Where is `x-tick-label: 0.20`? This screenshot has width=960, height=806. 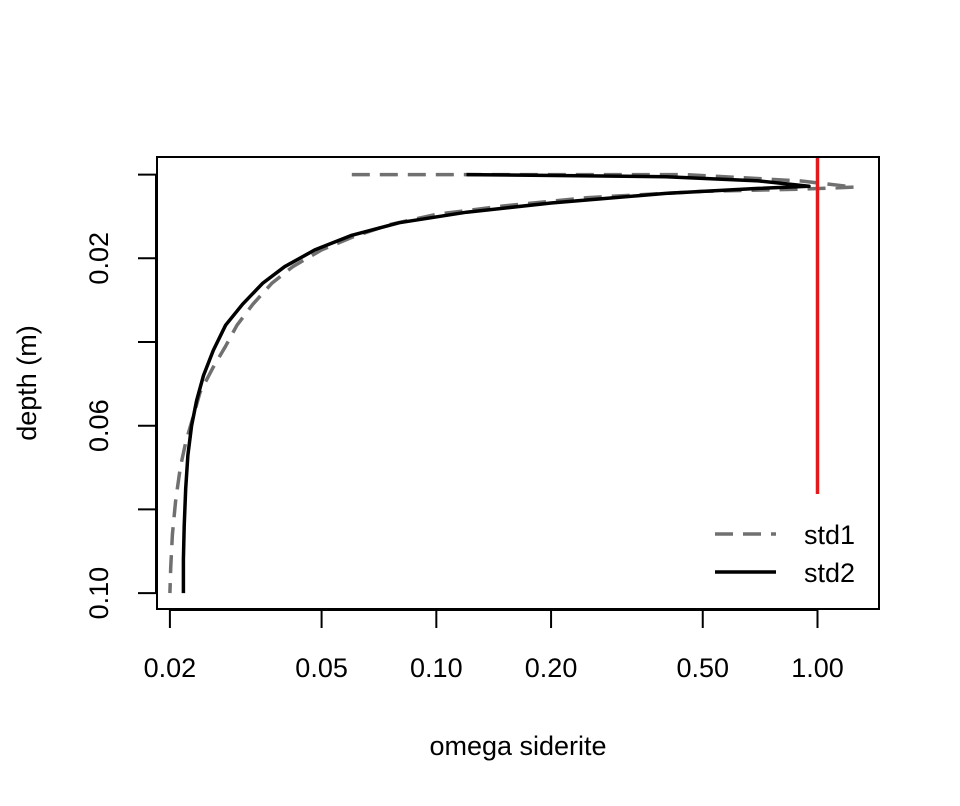 x-tick-label: 0.20 is located at coordinates (551, 668).